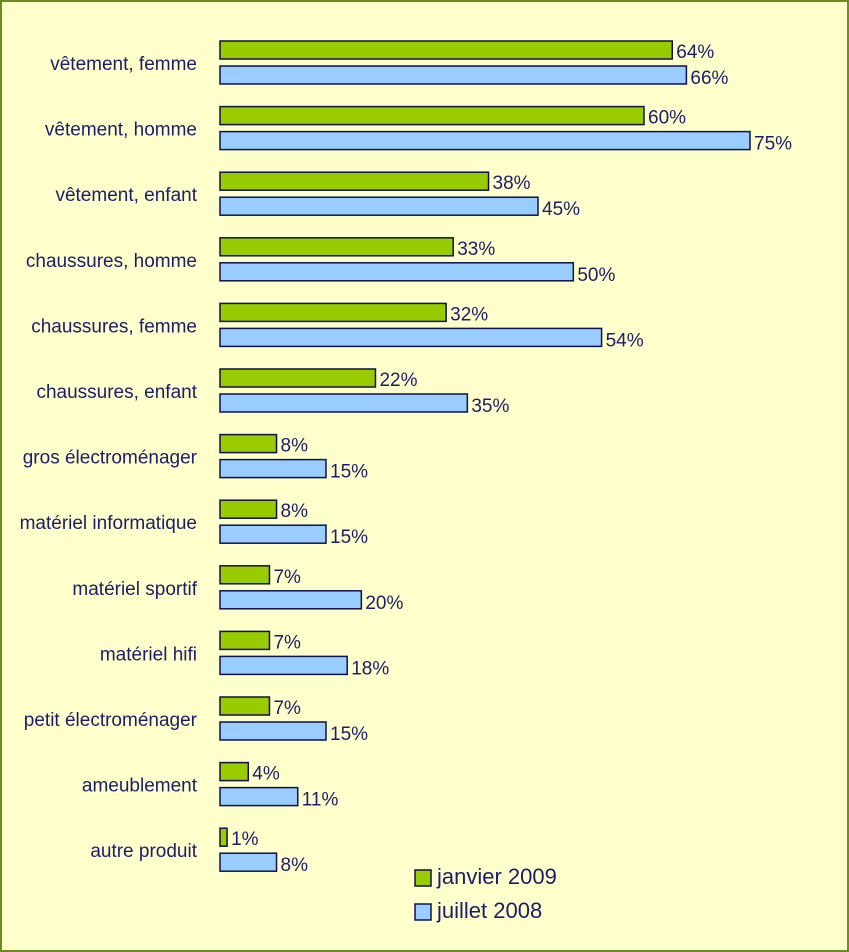  Describe the element at coordinates (709, 78) in the screenshot. I see `value-label: 66%` at that location.